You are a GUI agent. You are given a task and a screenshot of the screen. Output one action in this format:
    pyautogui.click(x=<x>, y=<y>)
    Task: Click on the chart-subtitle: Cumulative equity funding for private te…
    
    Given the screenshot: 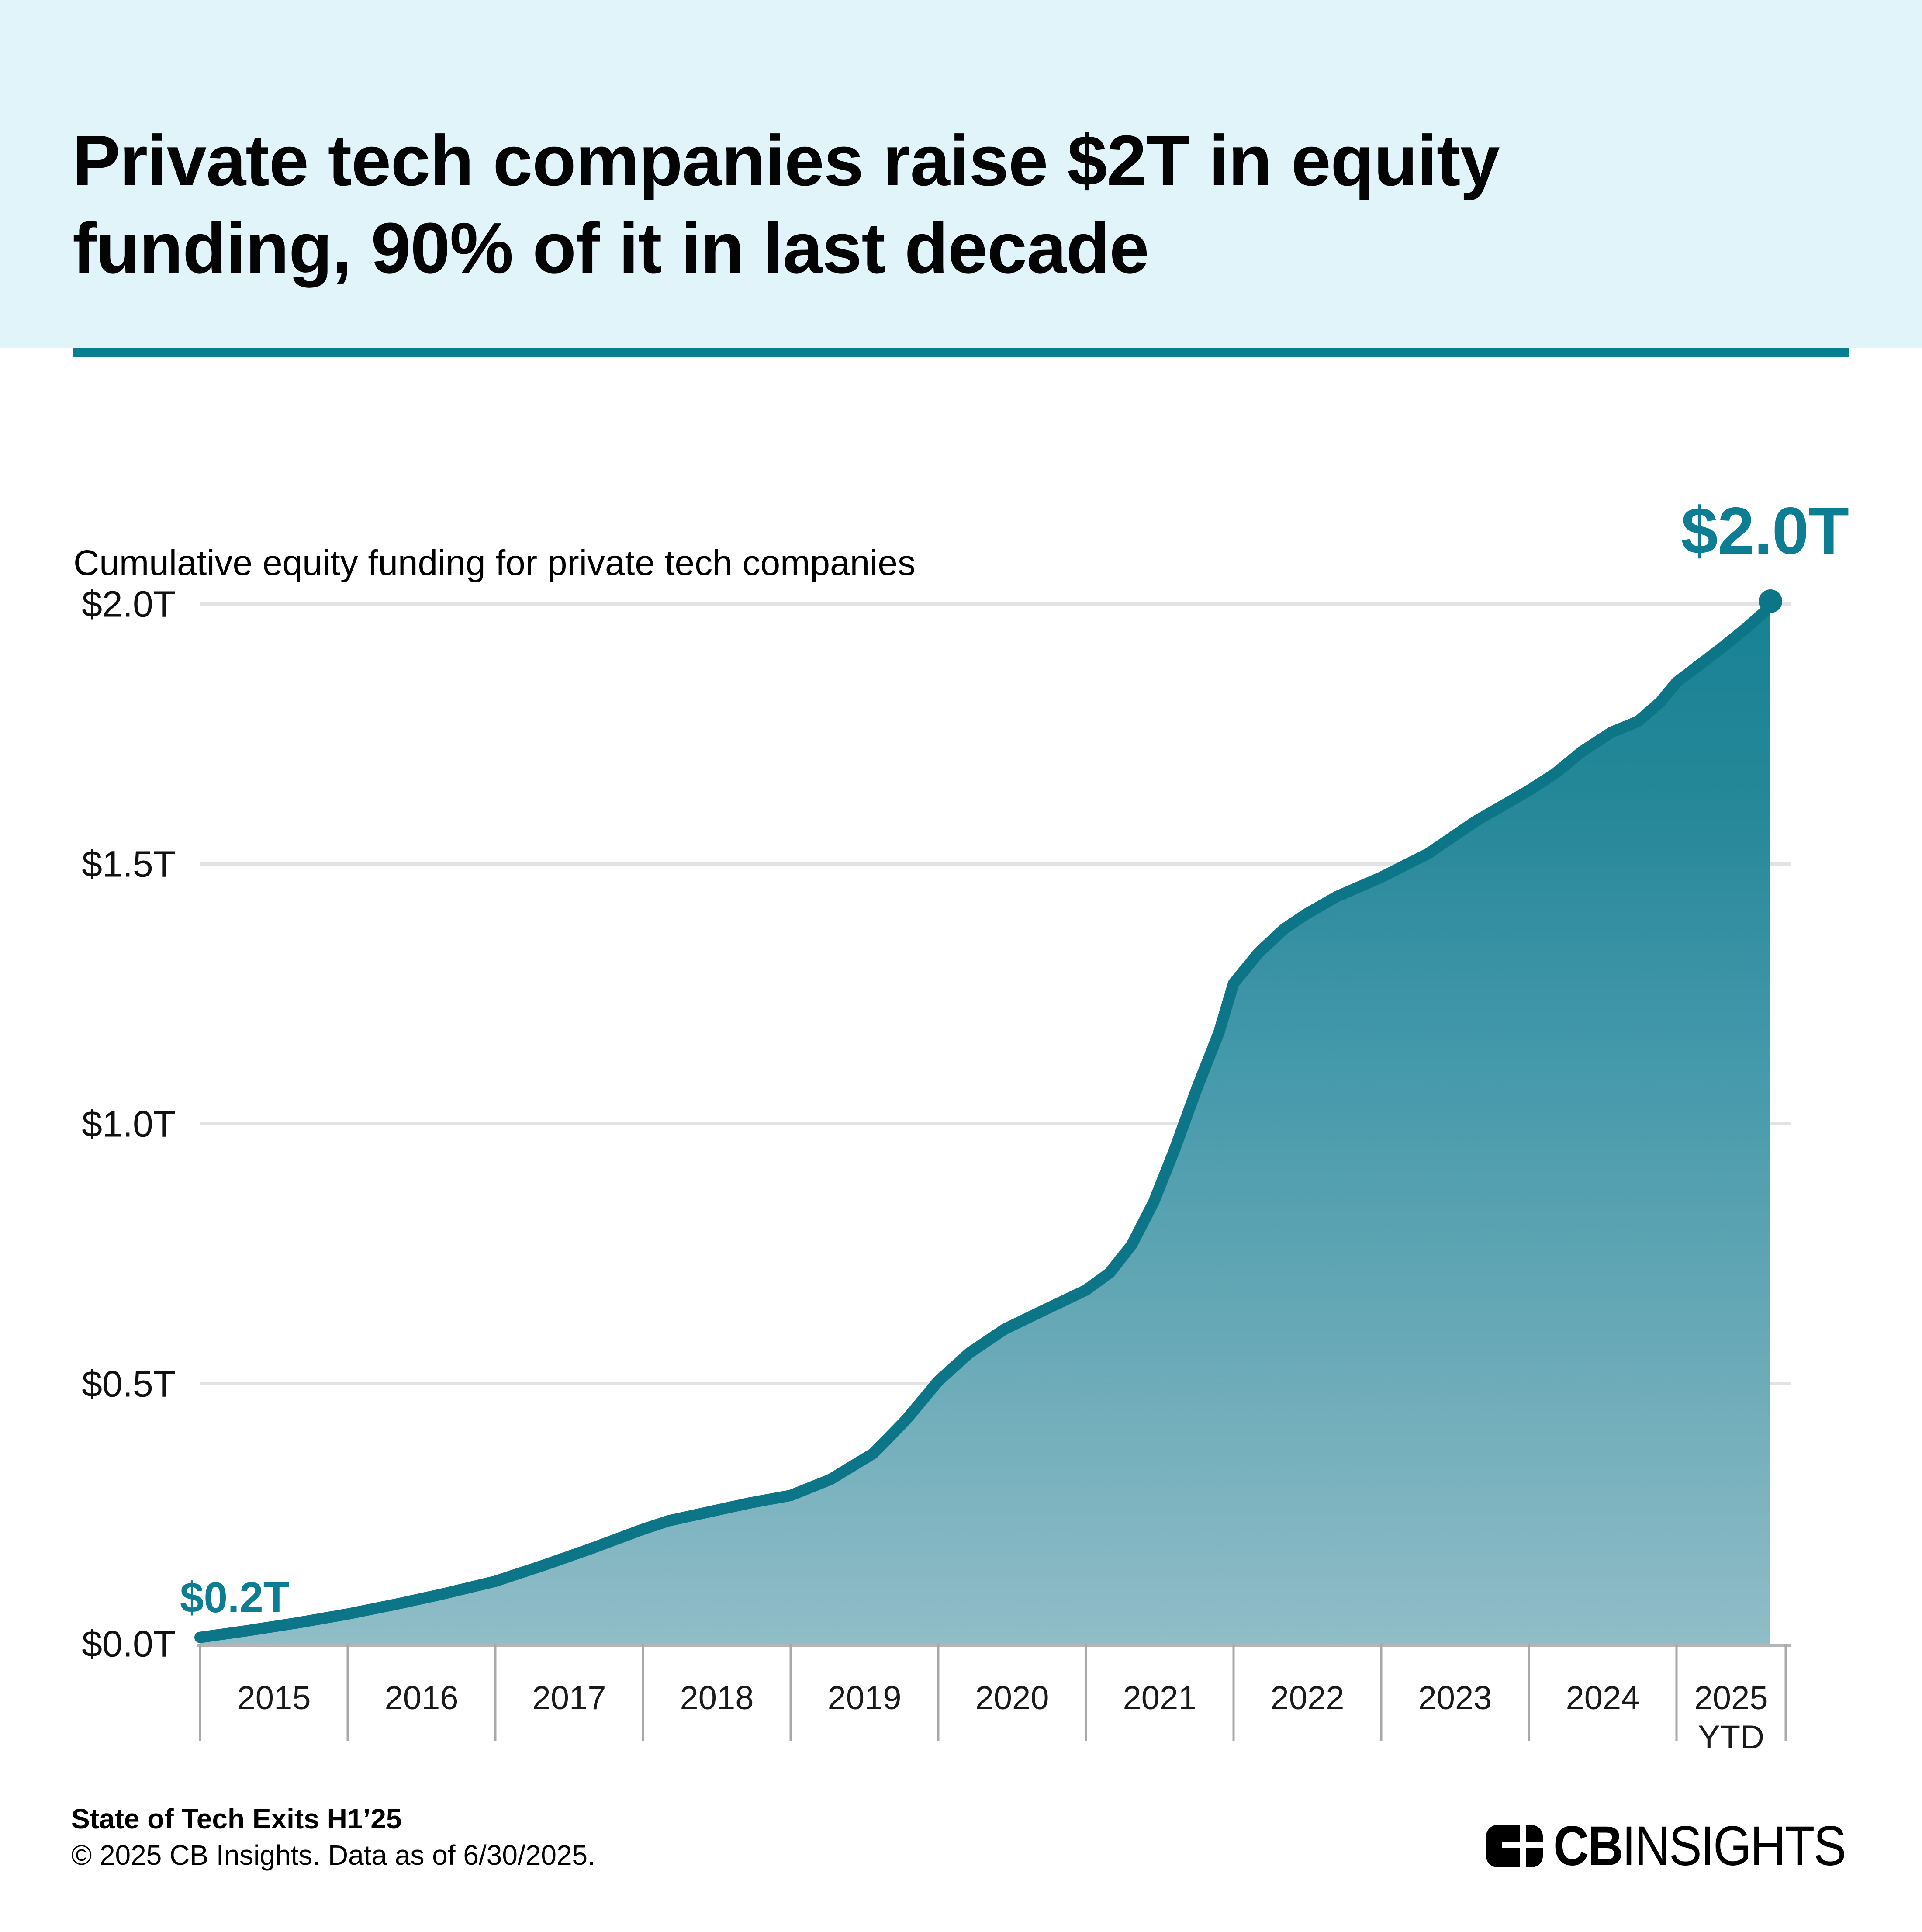 What is the action you would take?
    pyautogui.click(x=495, y=563)
    